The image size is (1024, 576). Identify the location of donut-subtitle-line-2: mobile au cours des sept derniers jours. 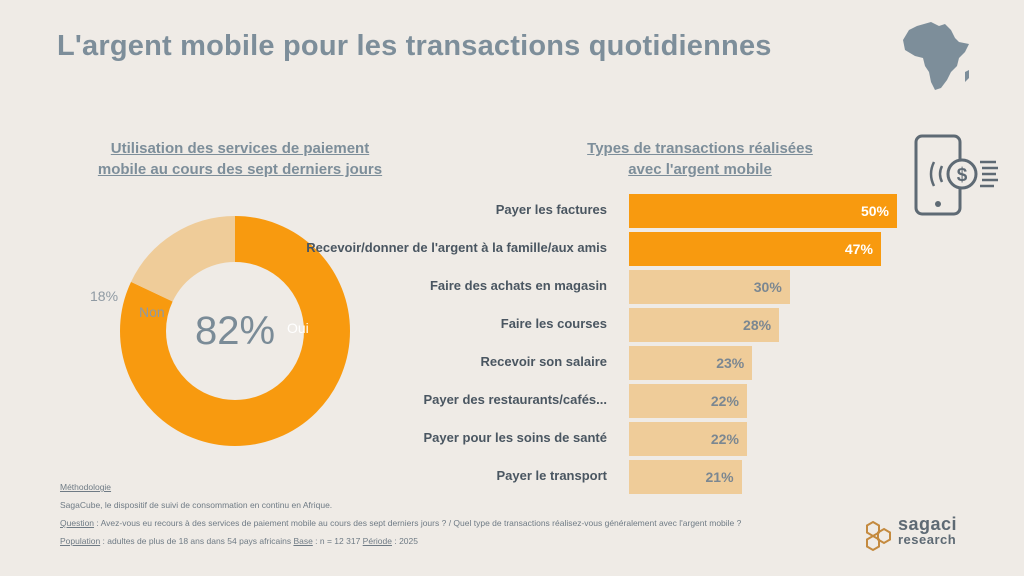
(240, 169).